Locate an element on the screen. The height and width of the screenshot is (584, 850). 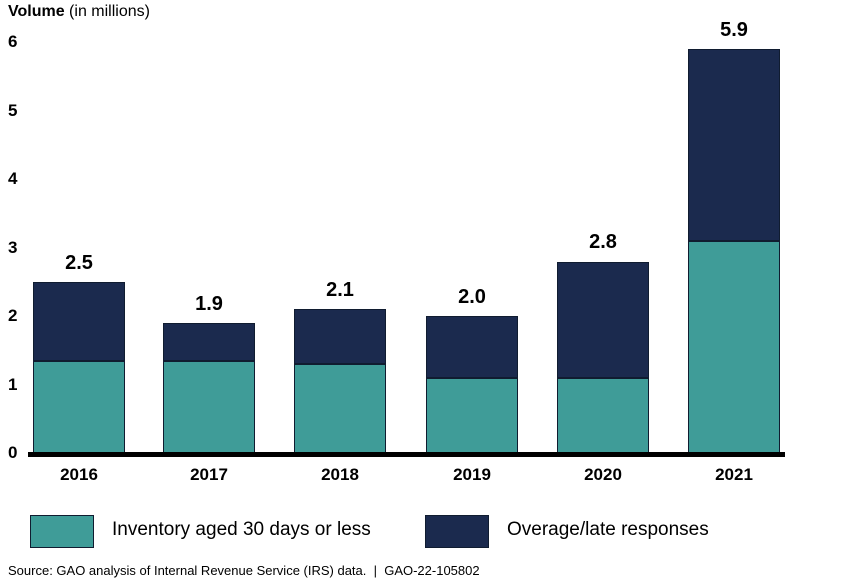
bar-column-2016: 2.5 2016 is located at coordinates (79, 368).